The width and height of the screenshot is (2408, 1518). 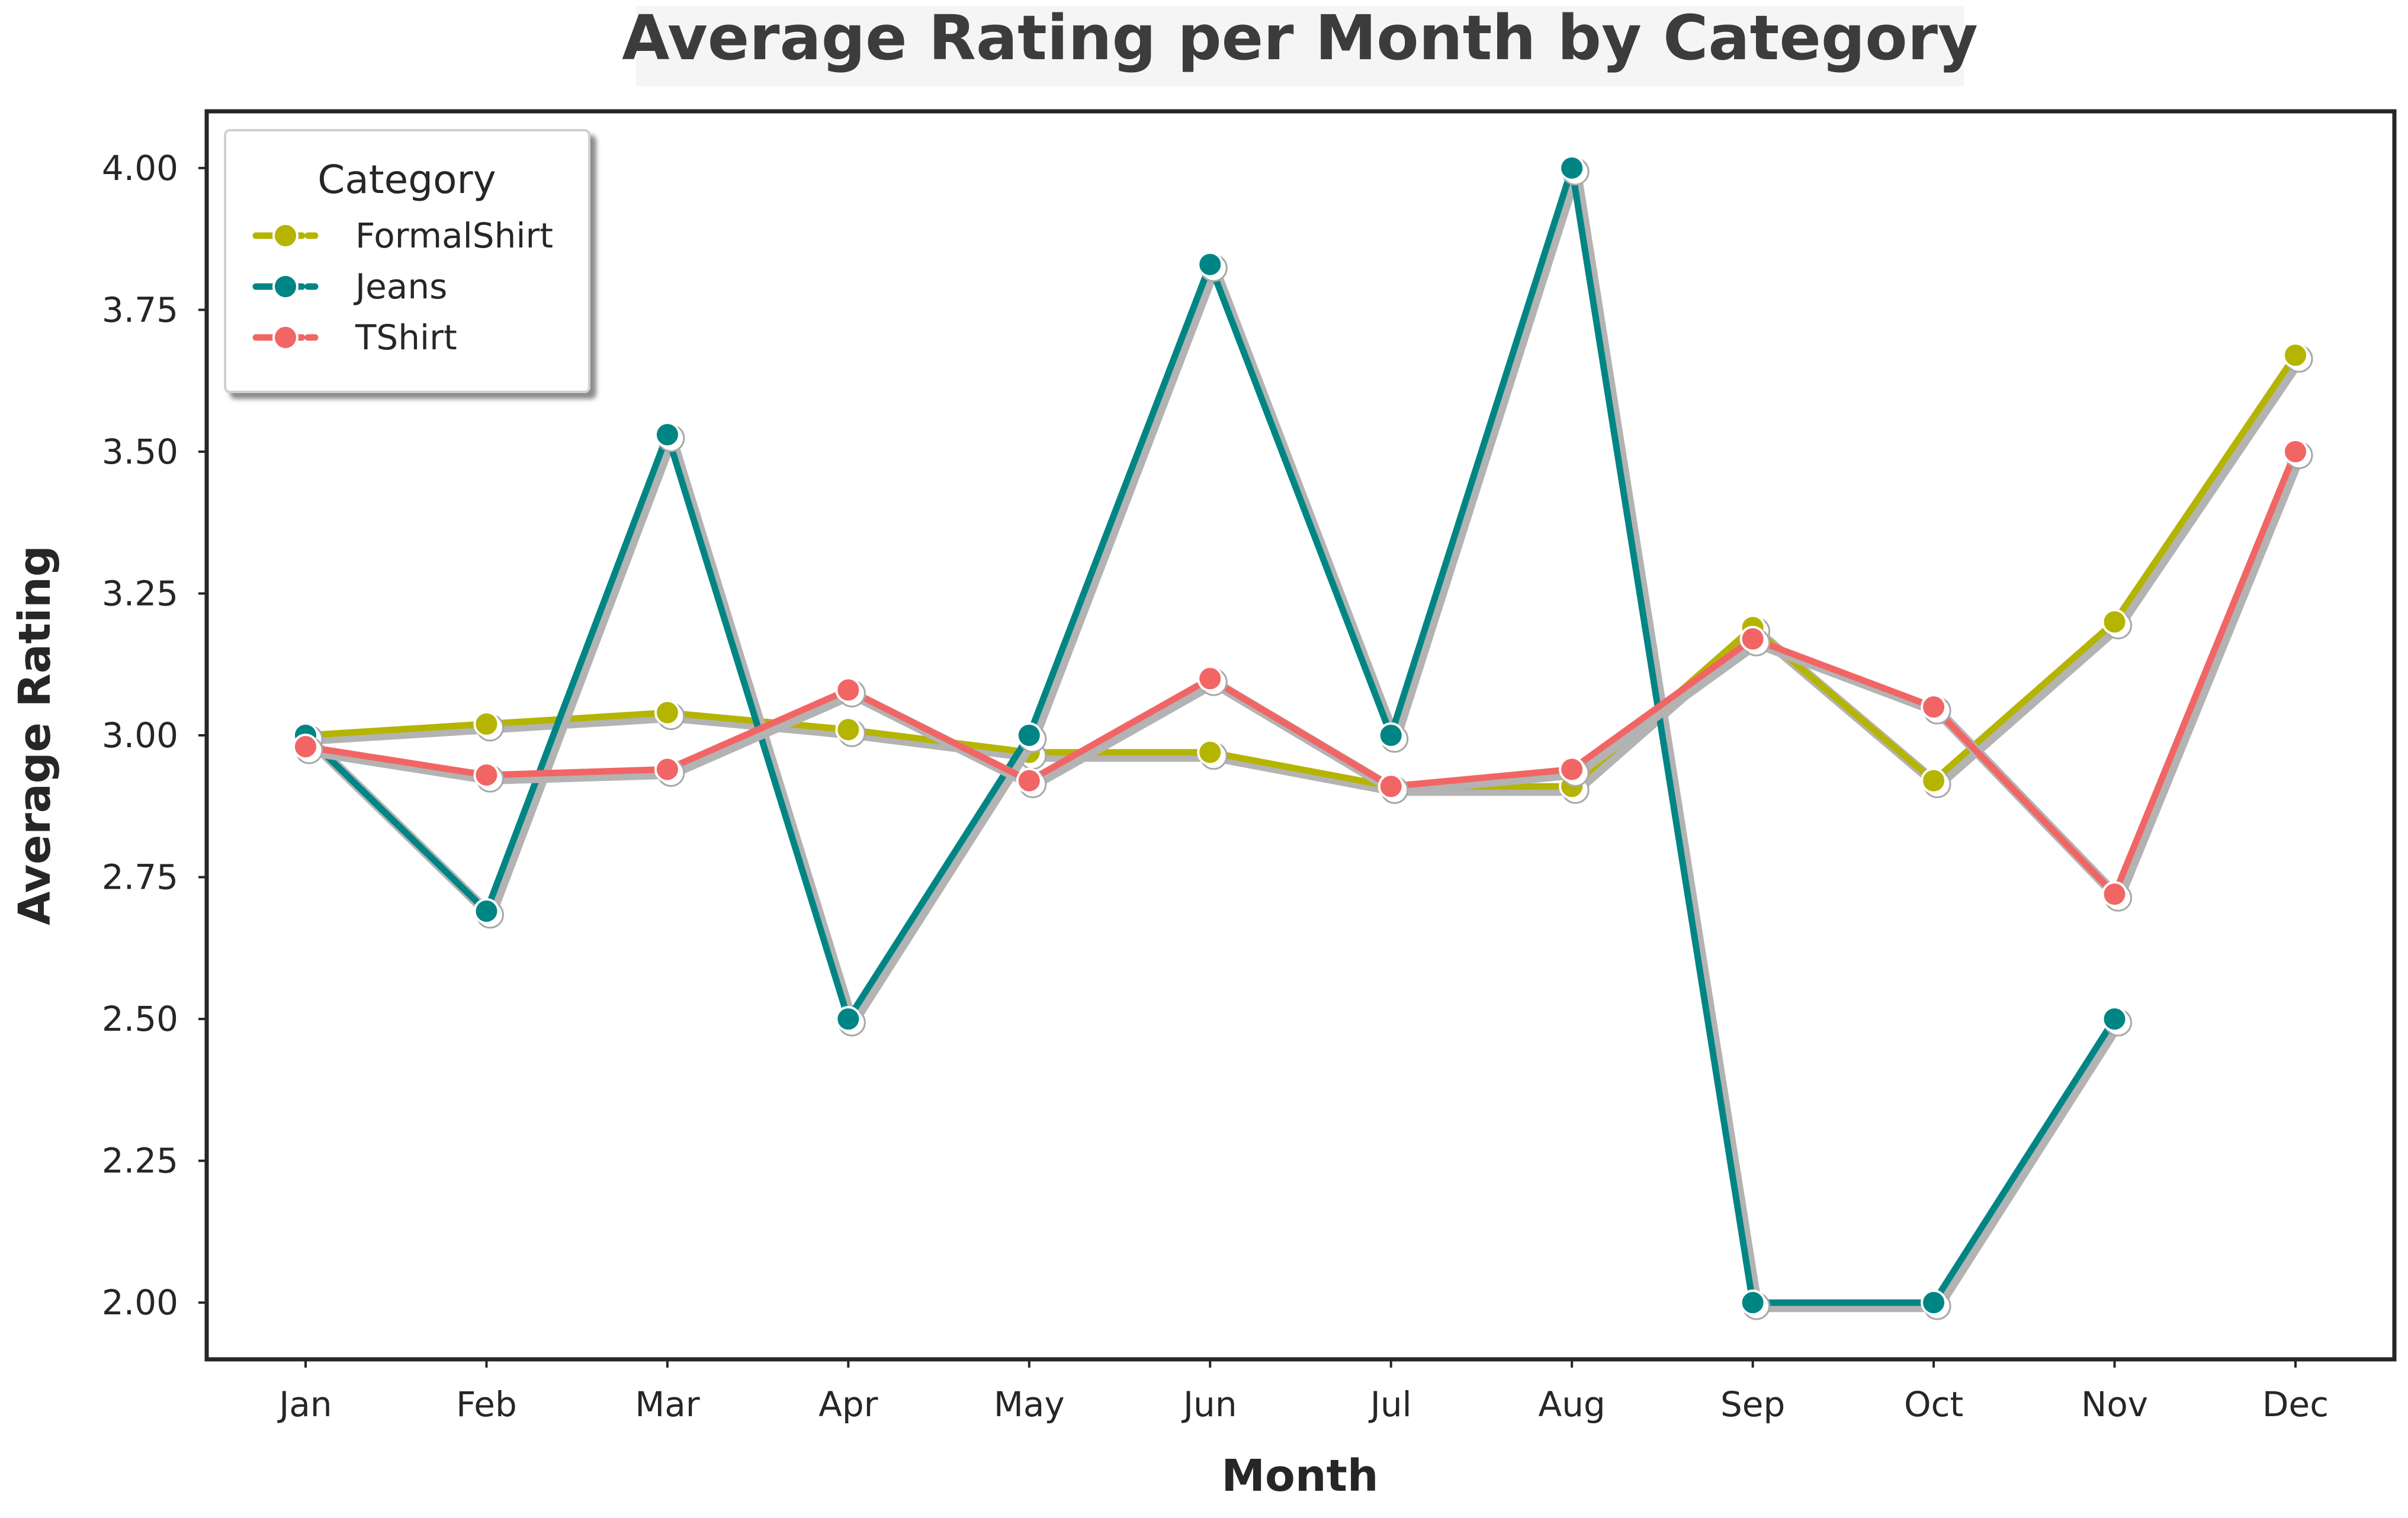 What do you see at coordinates (2295, 1404) in the screenshot?
I see `x-tick-label: Dec` at bounding box center [2295, 1404].